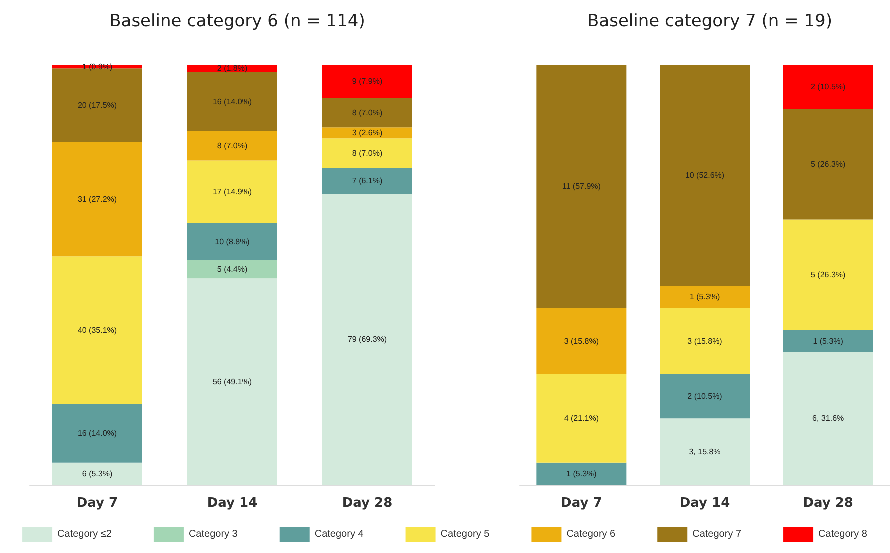  What do you see at coordinates (591, 534) in the screenshot?
I see `legend-label: Category 6` at bounding box center [591, 534].